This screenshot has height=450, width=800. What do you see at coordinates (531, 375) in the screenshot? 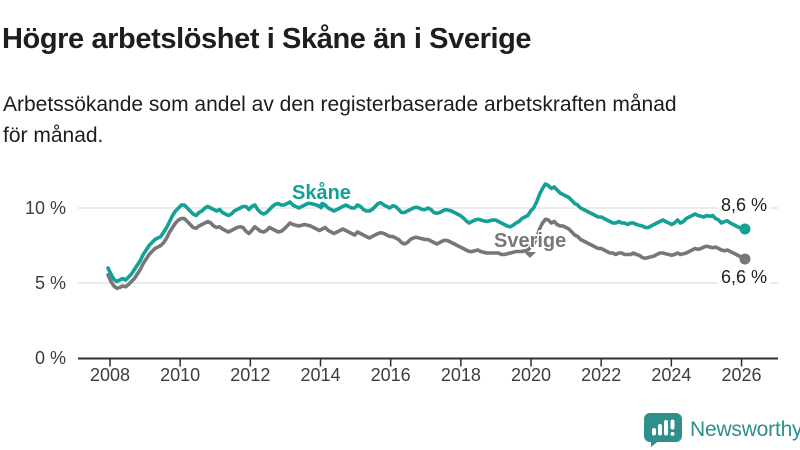
I see `x-tick-label: 2020` at bounding box center [531, 375].